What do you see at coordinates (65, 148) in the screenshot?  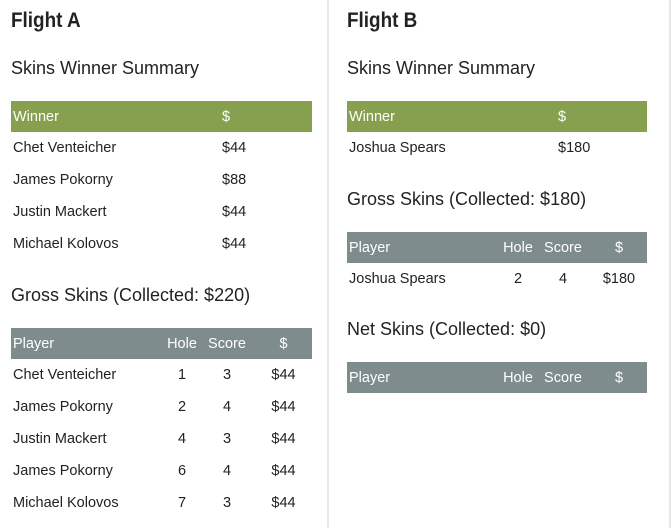 I see `winner-name: Chet Venteicher` at bounding box center [65, 148].